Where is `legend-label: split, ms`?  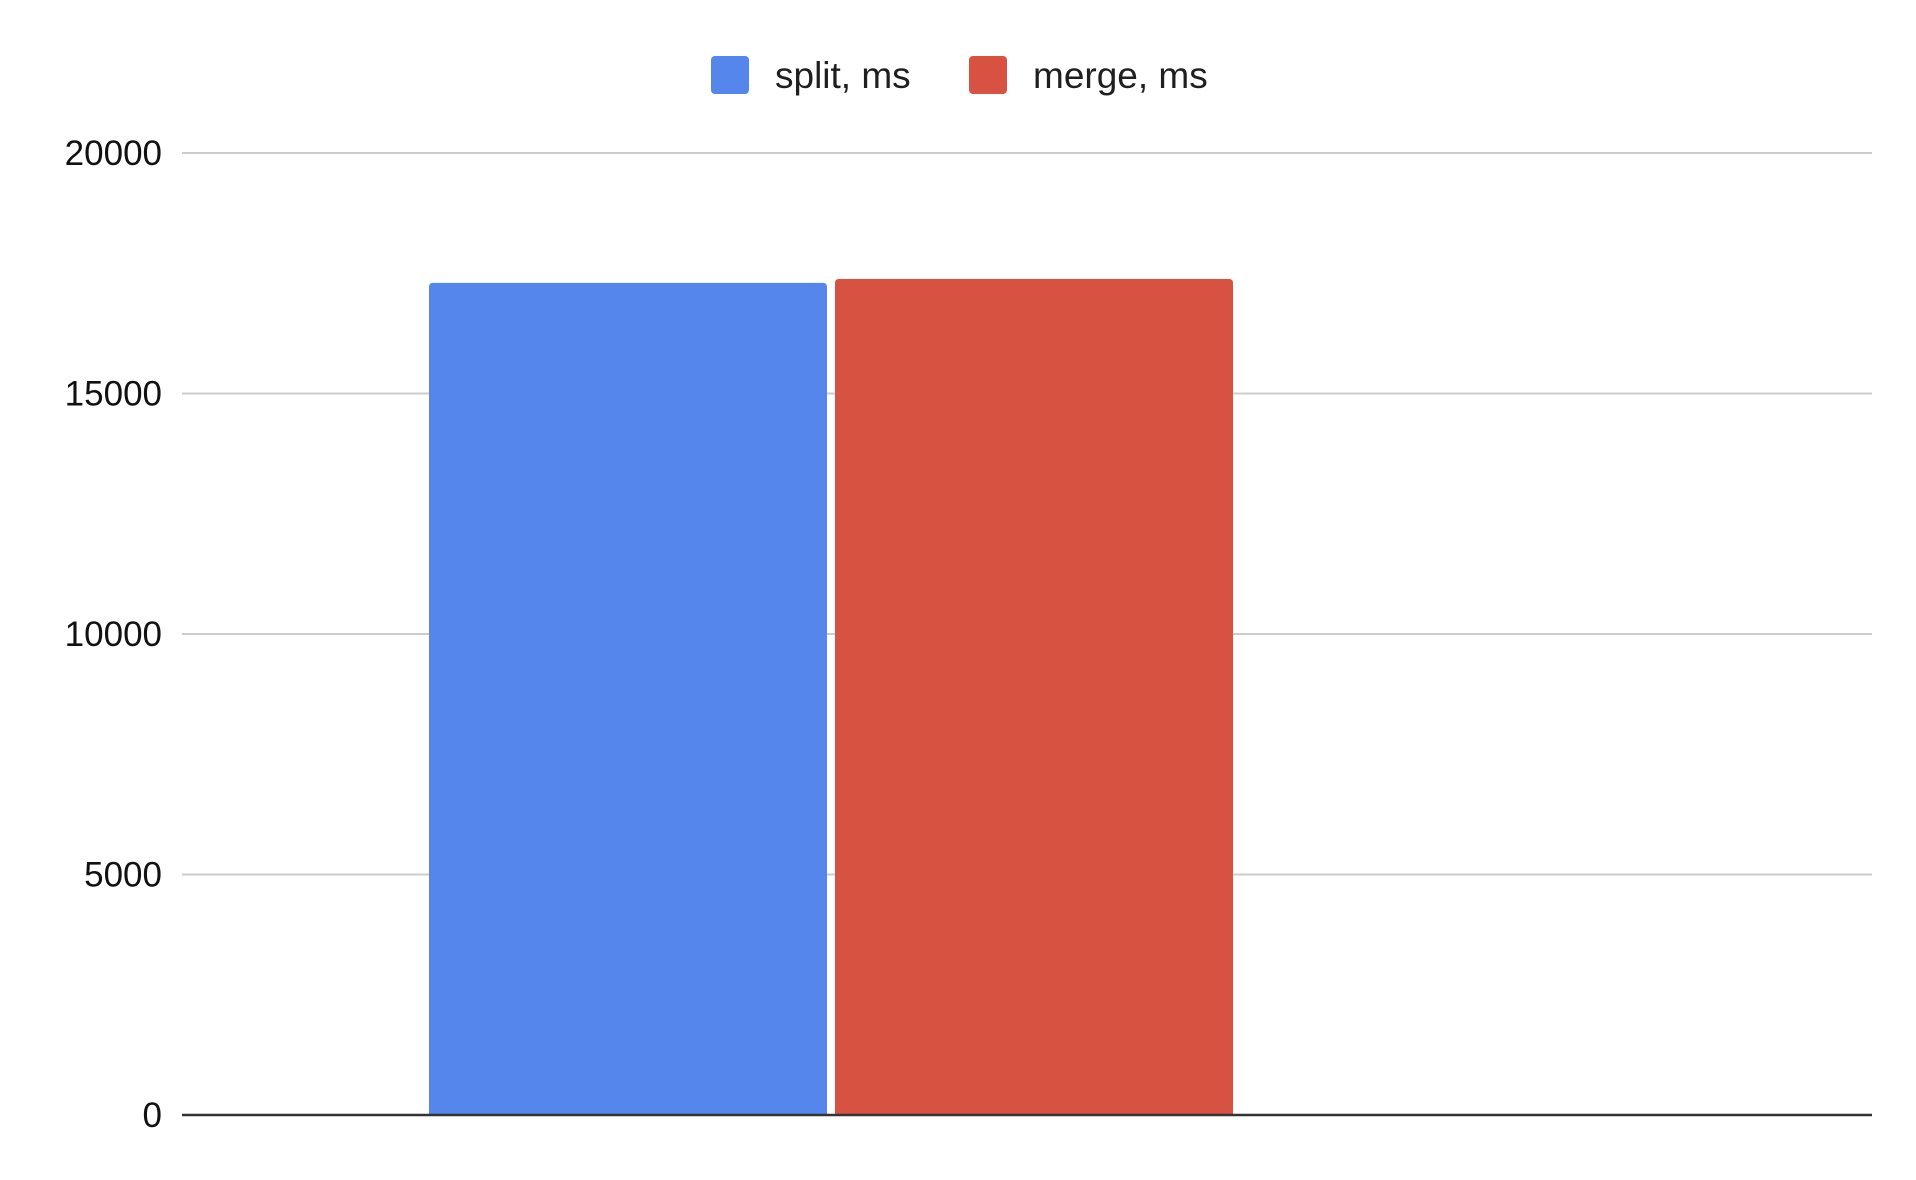 legend-label: split, ms is located at coordinates (843, 75).